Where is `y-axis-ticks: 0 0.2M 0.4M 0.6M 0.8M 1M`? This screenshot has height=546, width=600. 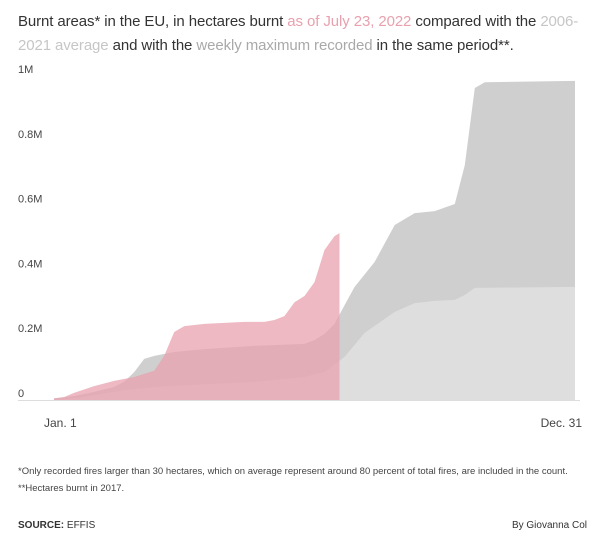 y-axis-ticks: 0 0.2M 0.4M 0.6M 0.8M 1M is located at coordinates (30, 232).